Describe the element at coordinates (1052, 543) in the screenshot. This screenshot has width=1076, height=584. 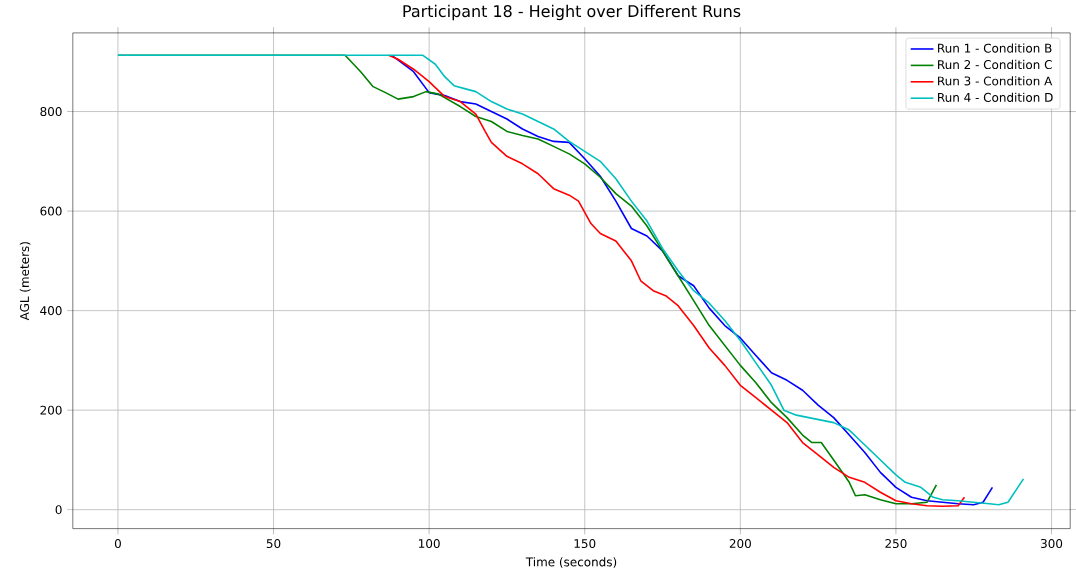
I see `x-tick-label: 300` at that location.